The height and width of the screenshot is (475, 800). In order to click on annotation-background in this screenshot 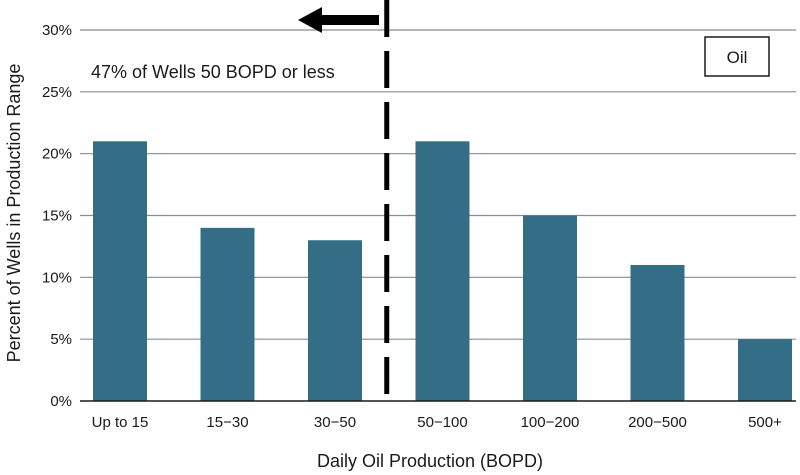, I will do `click(237, 71)`.